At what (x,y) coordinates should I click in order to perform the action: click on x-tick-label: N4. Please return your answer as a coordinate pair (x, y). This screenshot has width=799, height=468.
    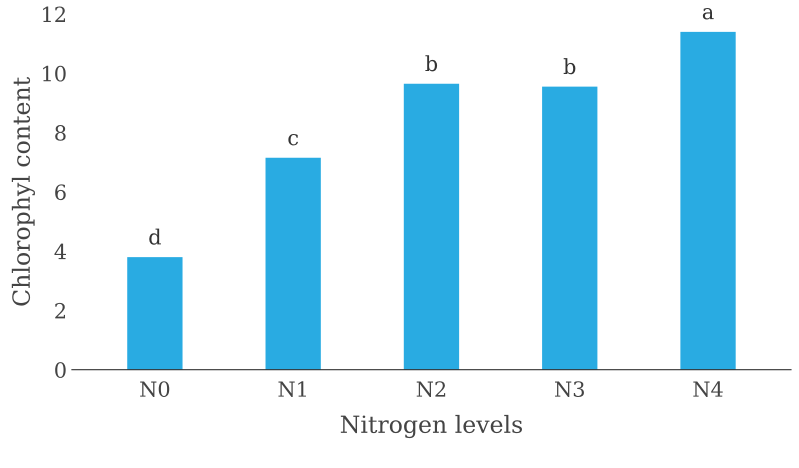
    Looking at the image, I should click on (708, 389).